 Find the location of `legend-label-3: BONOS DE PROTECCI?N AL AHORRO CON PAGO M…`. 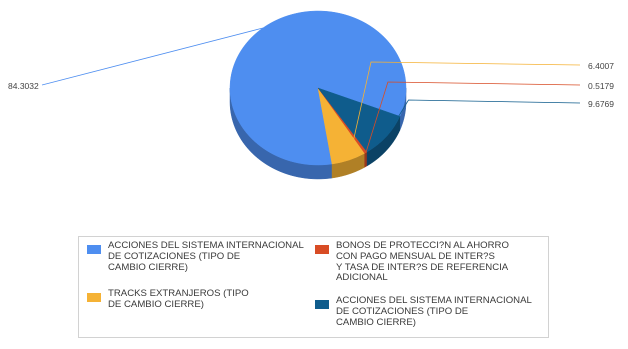

legend-label-3: BONOS DE PROTECCI?N AL AHORRO CON PAGO M… is located at coordinates (422, 262).